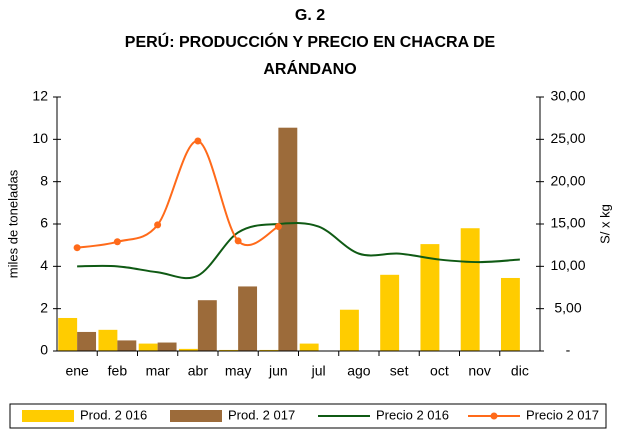  What do you see at coordinates (568, 350) in the screenshot?
I see `y2-tick-label: -` at bounding box center [568, 350].